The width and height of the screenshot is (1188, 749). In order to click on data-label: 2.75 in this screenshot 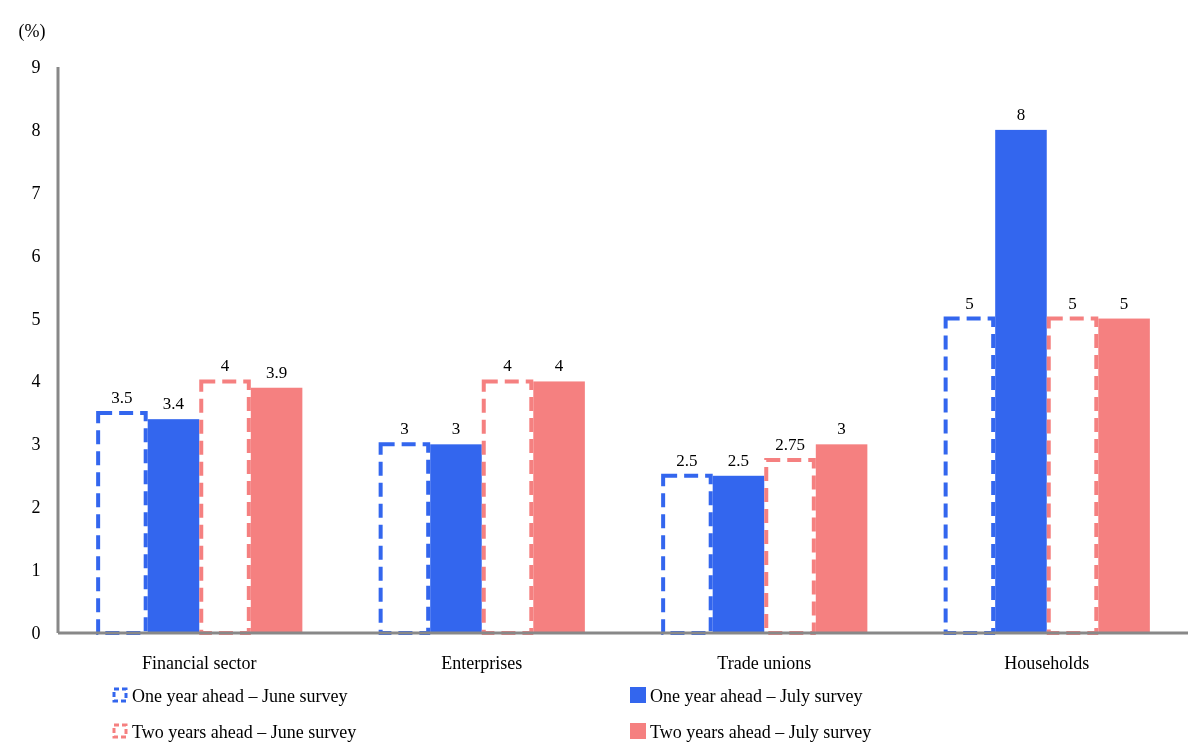, I will do `click(790, 445)`.